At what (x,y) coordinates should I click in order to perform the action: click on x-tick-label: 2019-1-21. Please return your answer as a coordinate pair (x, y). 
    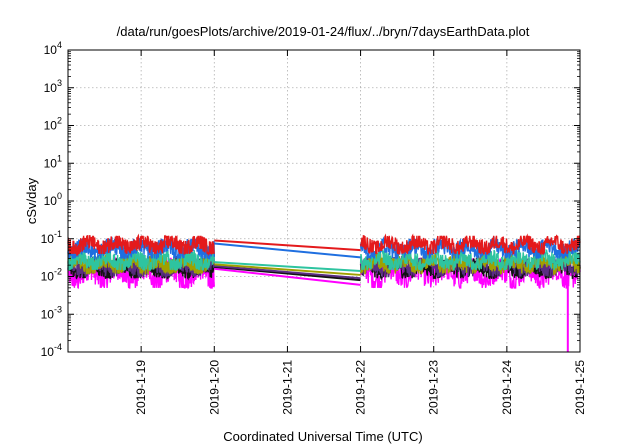
    Looking at the image, I should click on (287, 387).